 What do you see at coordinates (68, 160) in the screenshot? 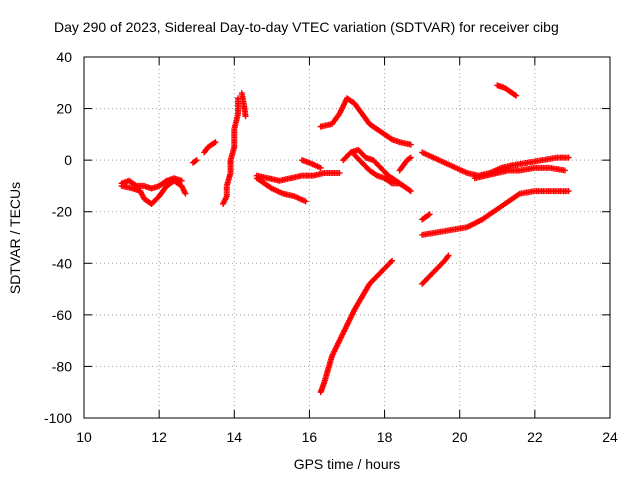
I see `y-tick-label: 0` at bounding box center [68, 160].